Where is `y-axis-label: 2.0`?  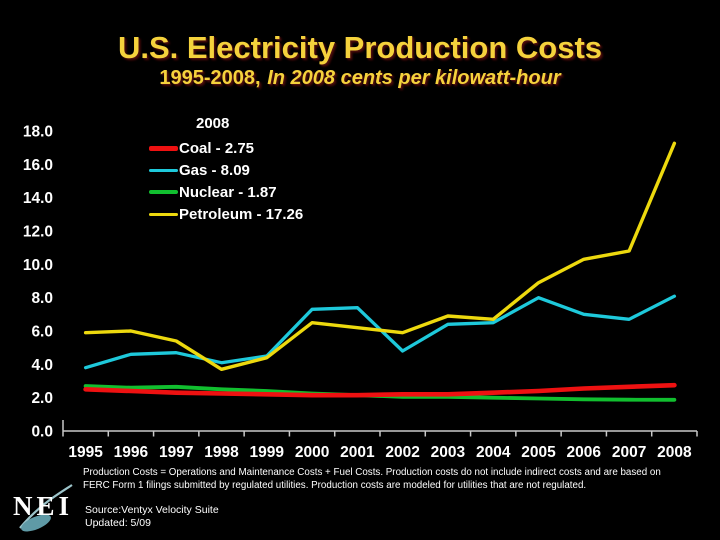 y-axis-label: 2.0 is located at coordinates (42, 398).